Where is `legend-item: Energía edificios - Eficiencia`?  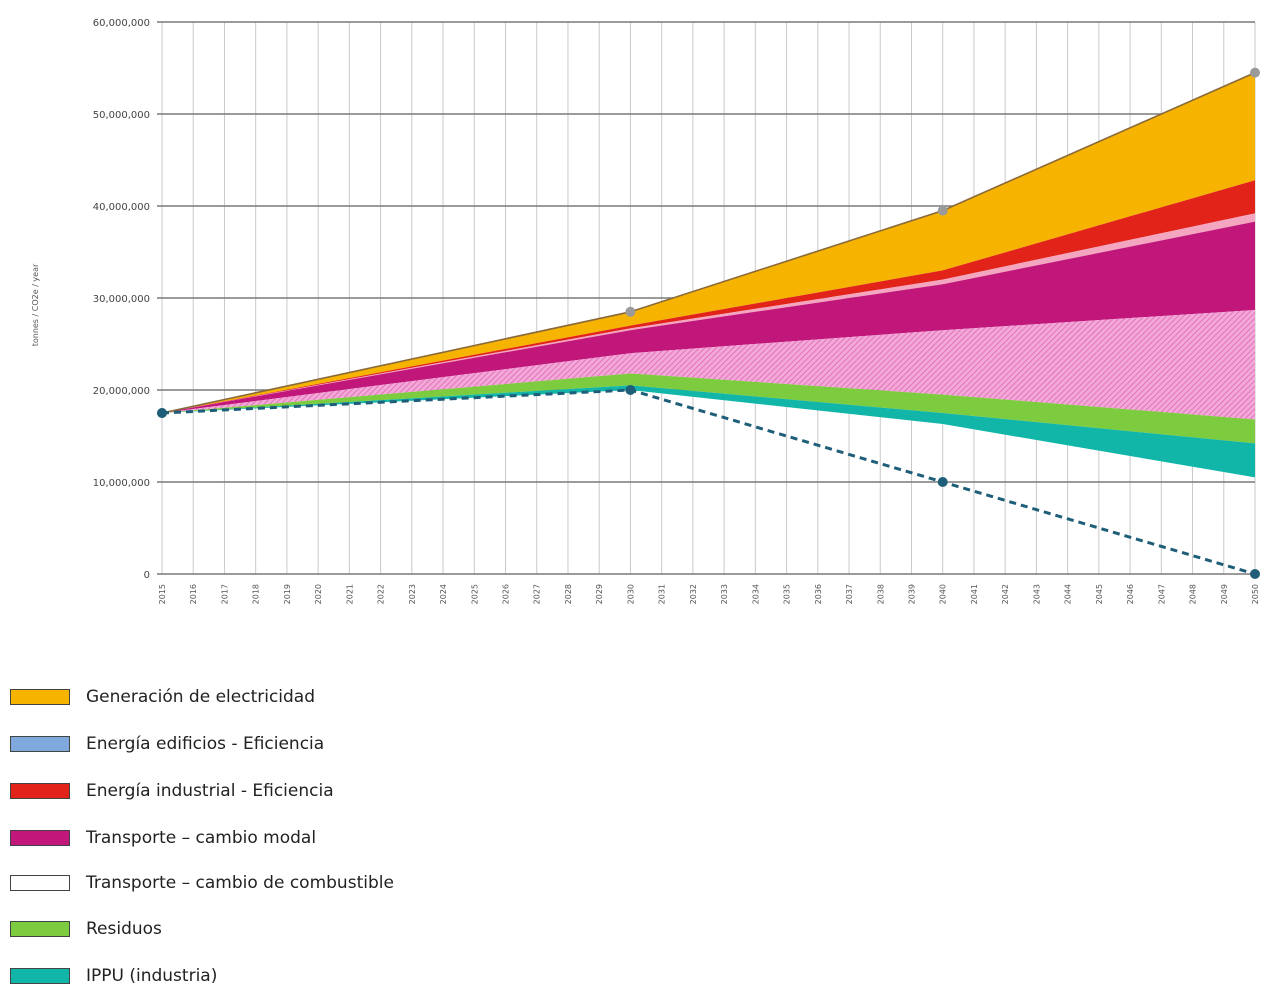 legend-item: Energía edificios - Eficiencia is located at coordinates (310, 744).